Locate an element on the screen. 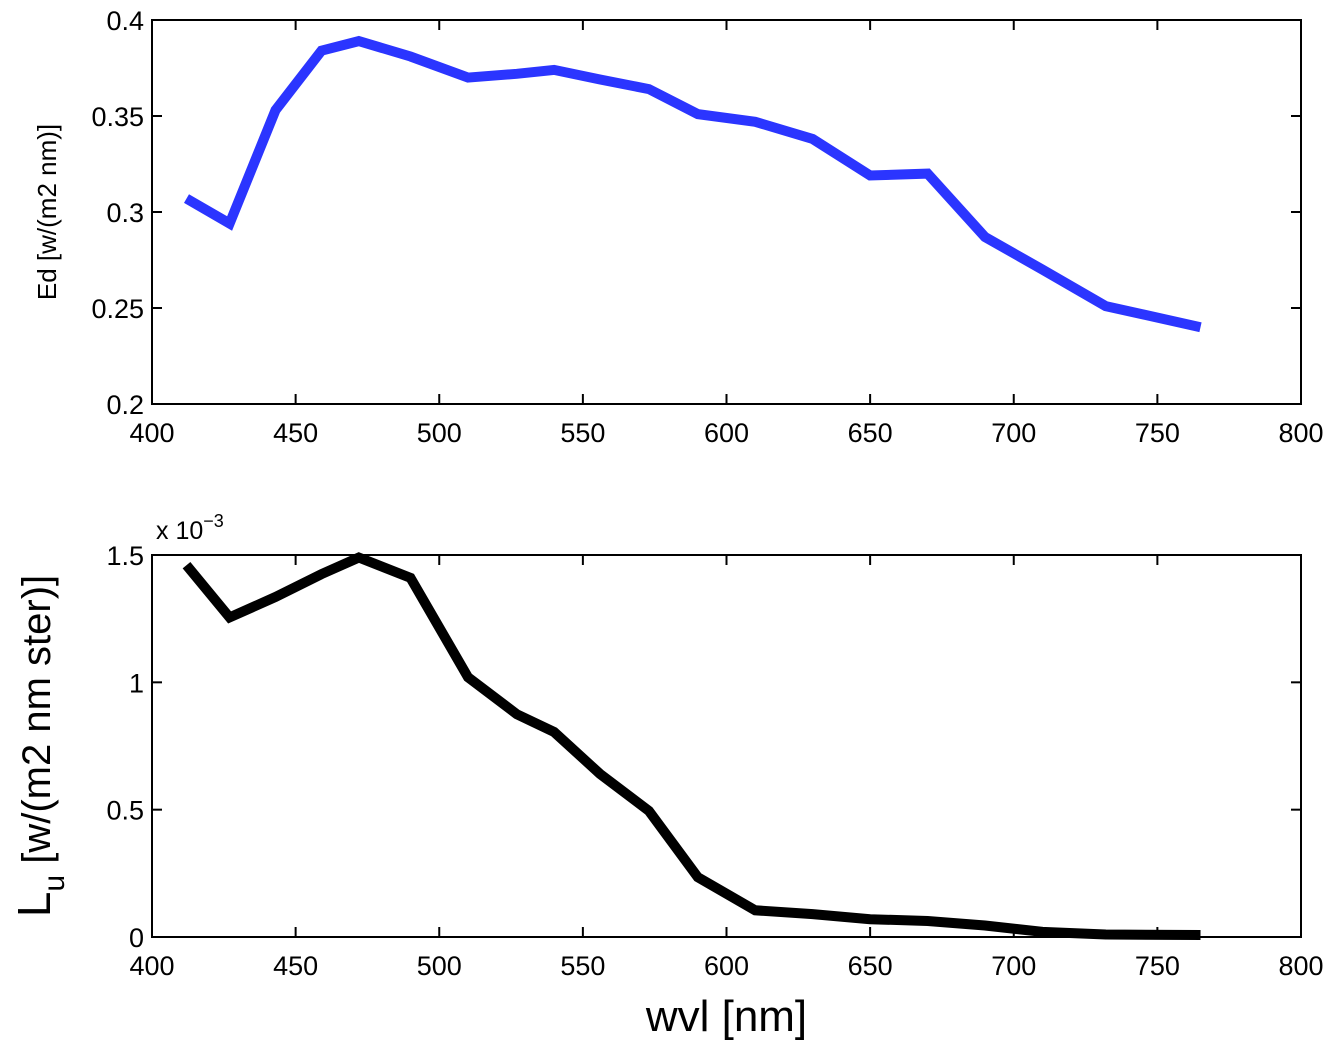 The height and width of the screenshot is (1041, 1334). y-tick-label: 0.5 is located at coordinates (125, 811).